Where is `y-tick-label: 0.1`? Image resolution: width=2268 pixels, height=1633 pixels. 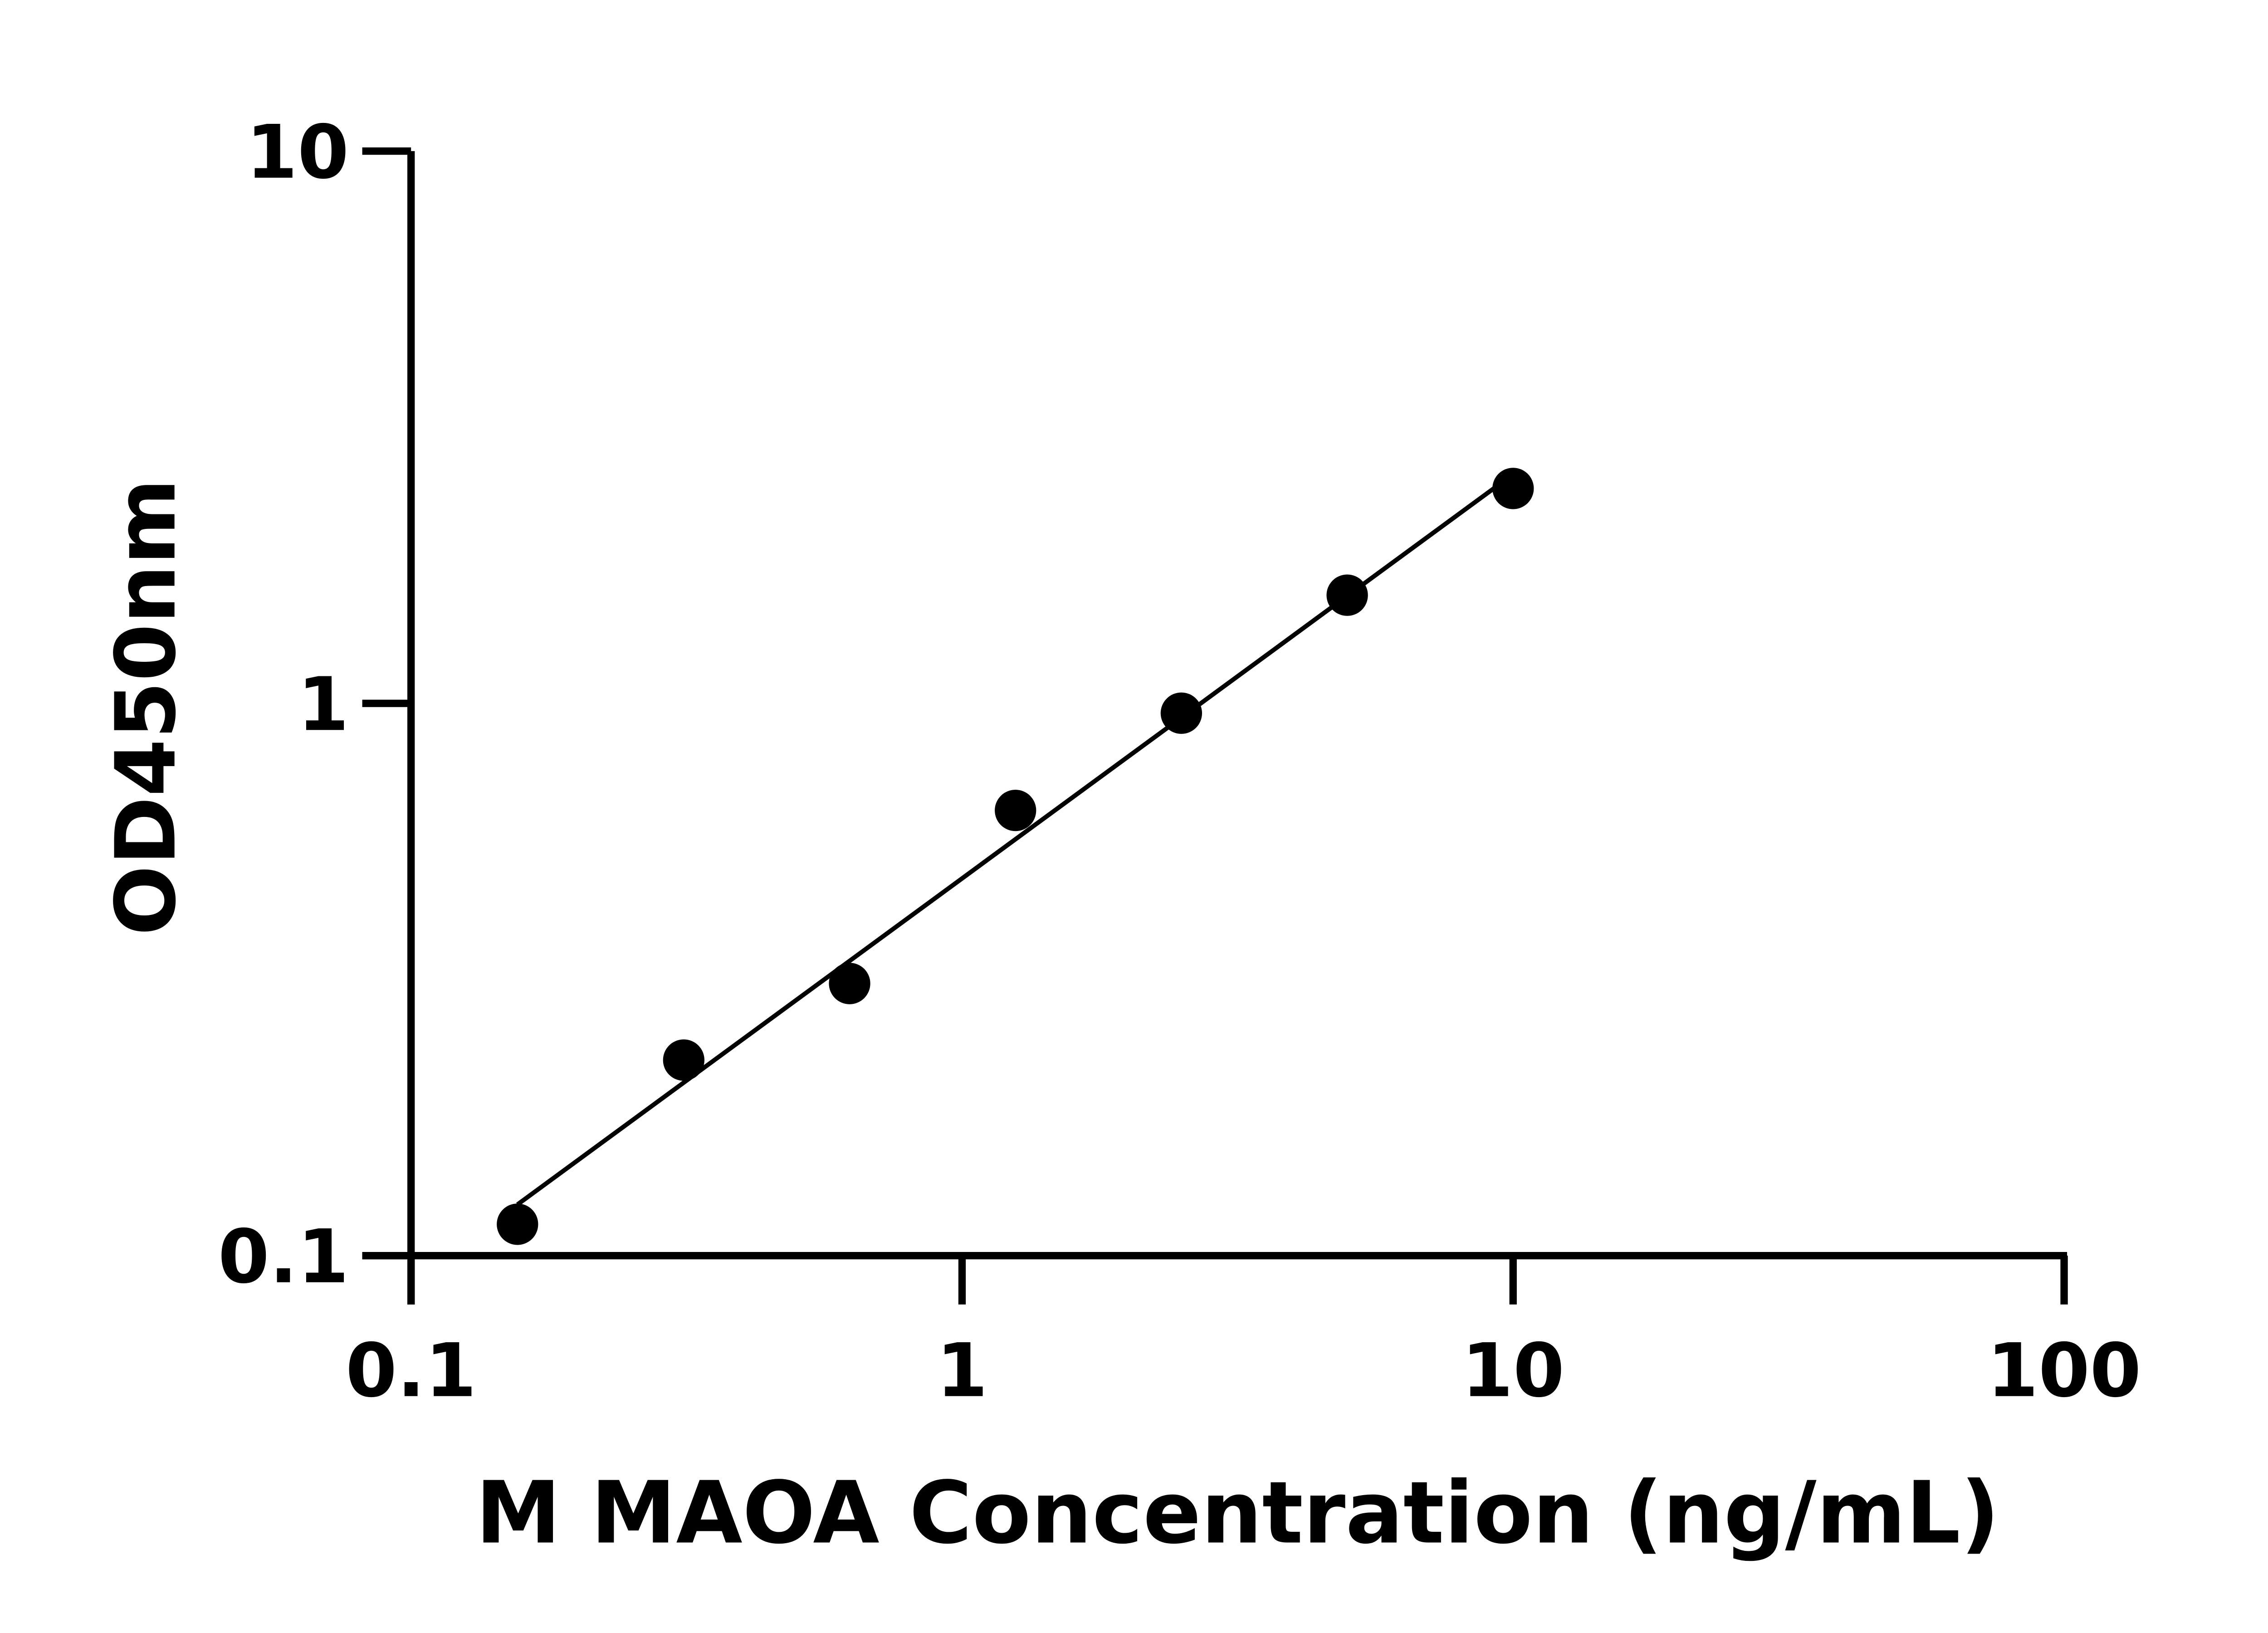
y-tick-label: 0.1 is located at coordinates (284, 1257).